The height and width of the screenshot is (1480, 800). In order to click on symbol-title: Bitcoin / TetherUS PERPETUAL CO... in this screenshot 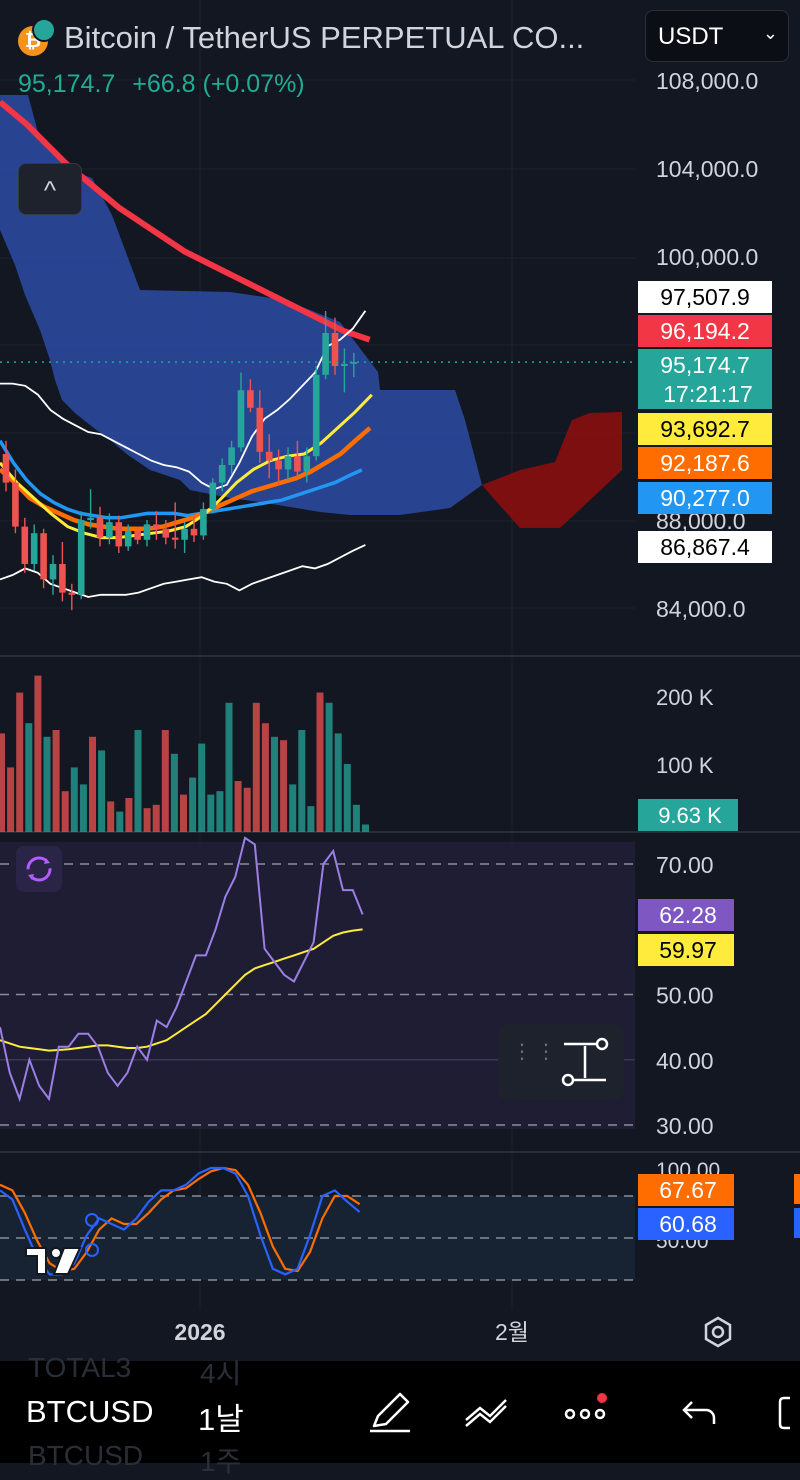, I will do `click(324, 37)`.